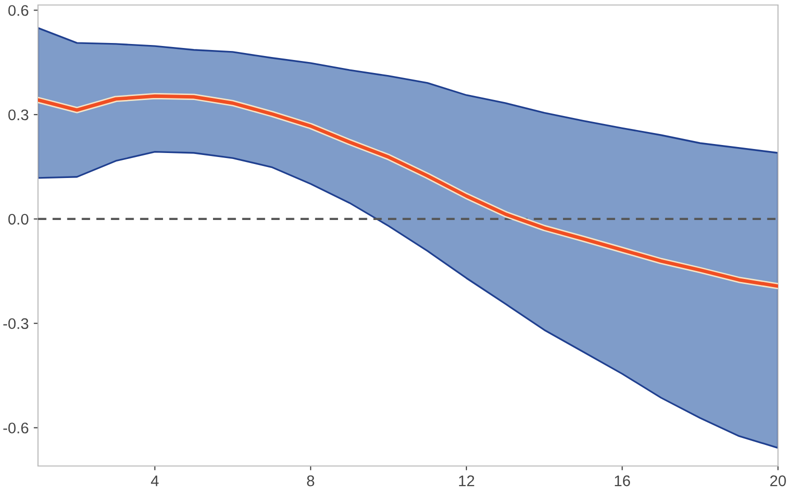 This screenshot has height=488, width=792. What do you see at coordinates (18, 219) in the screenshot?
I see `y-tick-label: 0.0` at bounding box center [18, 219].